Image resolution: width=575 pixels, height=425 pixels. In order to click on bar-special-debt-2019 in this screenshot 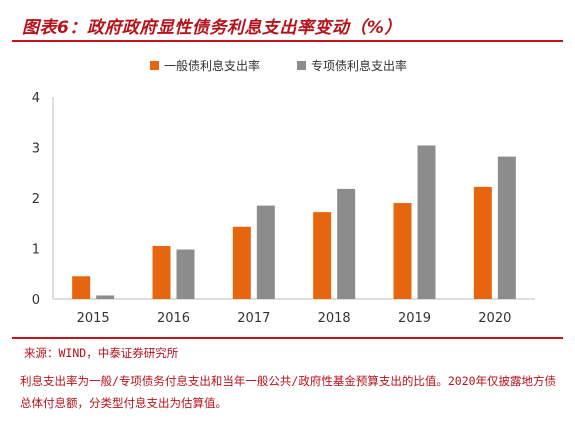, I will do `click(426, 222)`.